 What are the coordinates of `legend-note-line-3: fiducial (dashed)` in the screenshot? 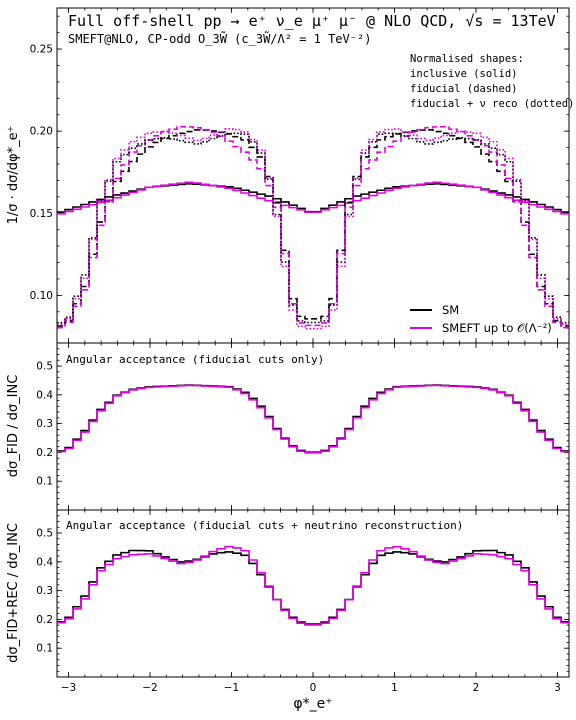 It's located at (463, 89).